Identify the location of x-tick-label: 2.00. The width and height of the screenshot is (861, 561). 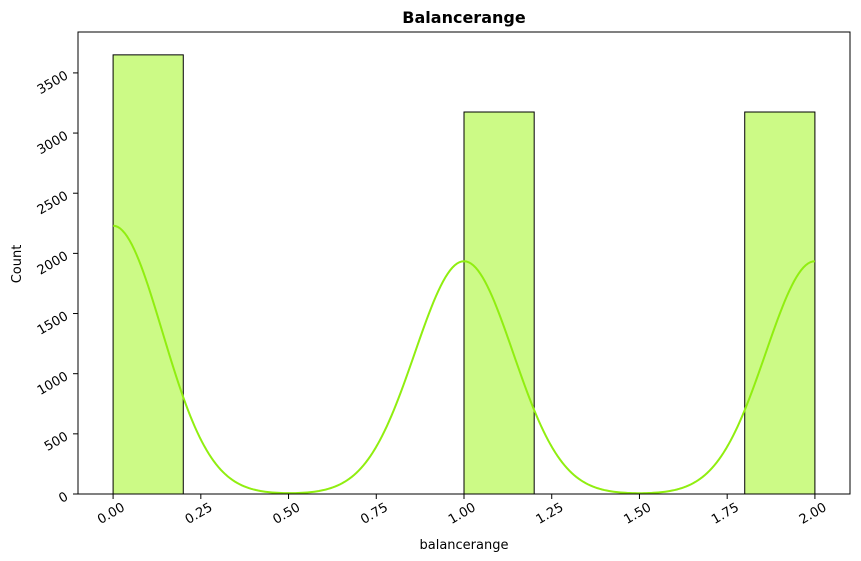
(813, 513).